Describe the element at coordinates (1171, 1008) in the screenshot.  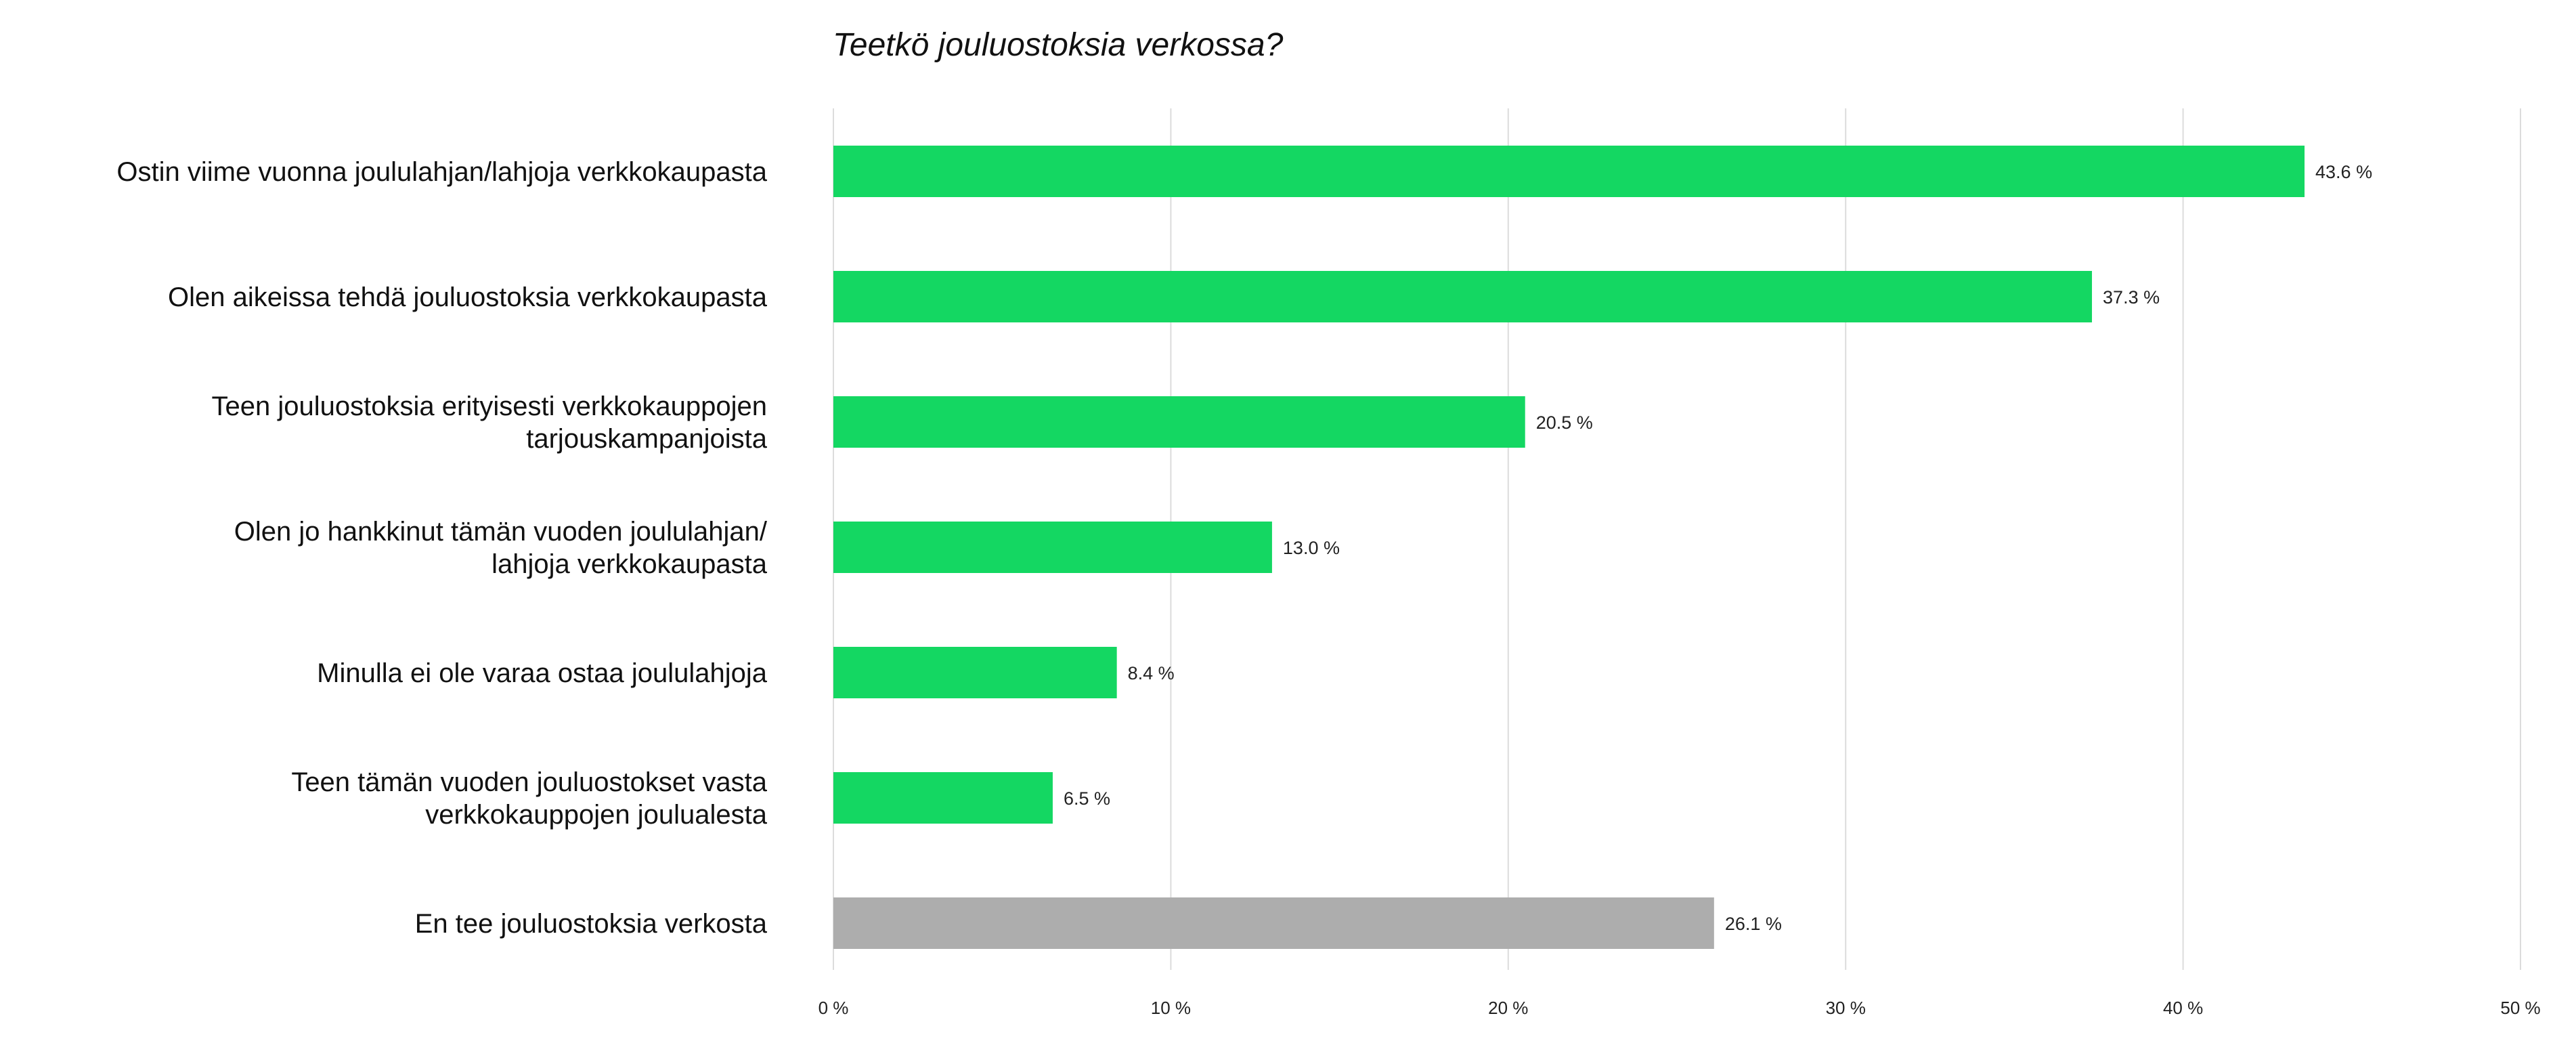
I see `x-tick-label: 10 %` at that location.